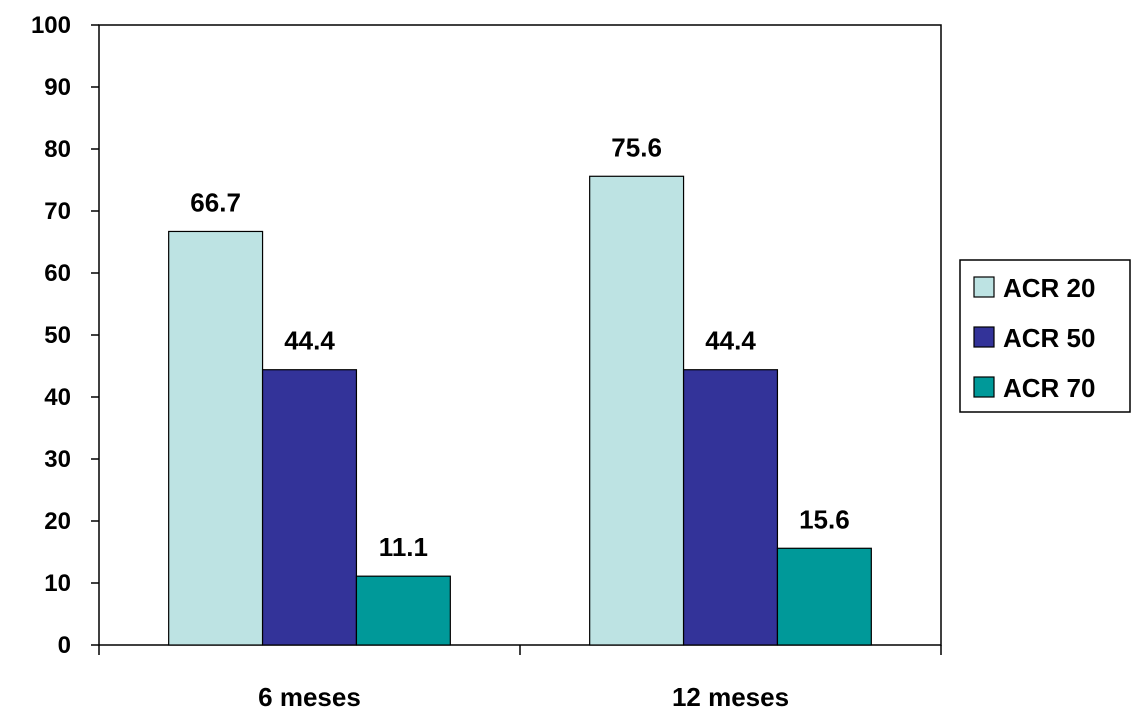 This screenshot has width=1133, height=713. Describe the element at coordinates (730, 697) in the screenshot. I see `x-category-label: 12 meses` at that location.